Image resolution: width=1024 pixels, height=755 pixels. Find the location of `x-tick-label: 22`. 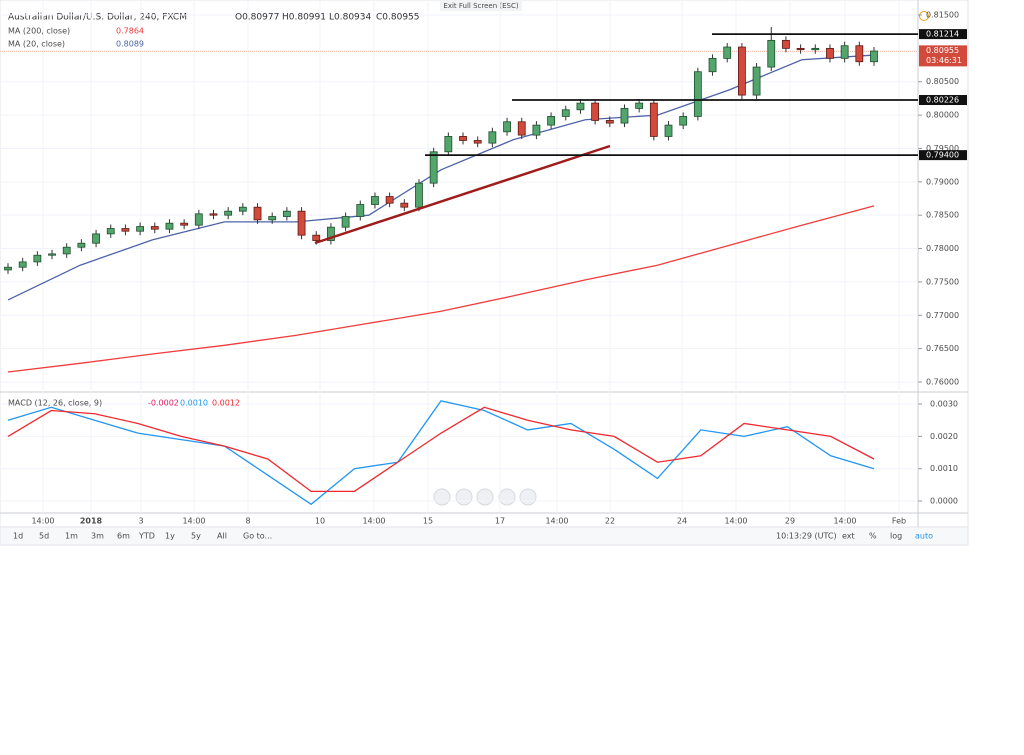

x-tick-label: 22 is located at coordinates (610, 521).